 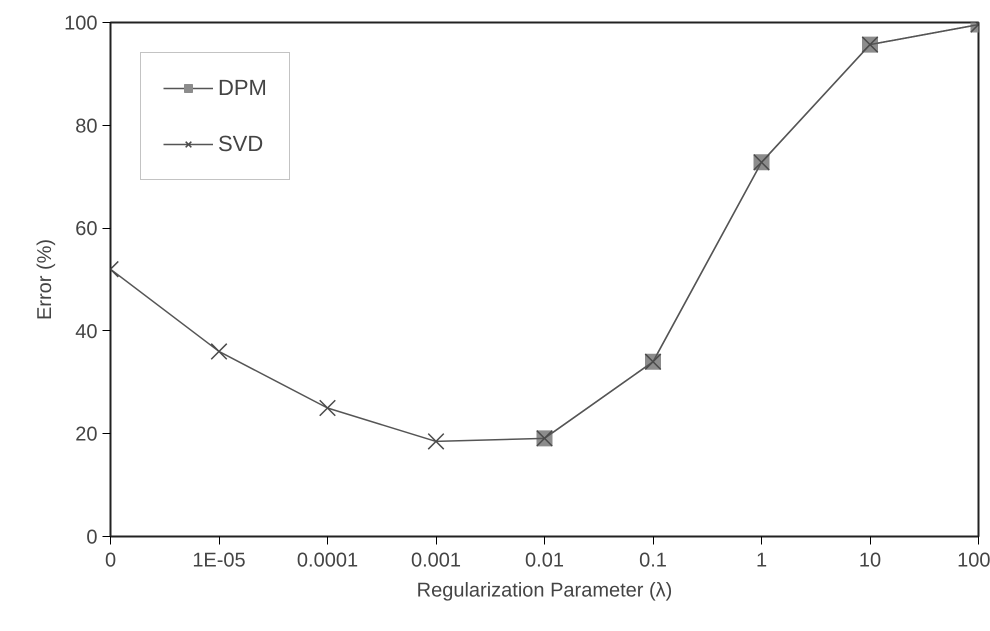 I want to click on x-tick-label: 100, so click(x=973, y=561).